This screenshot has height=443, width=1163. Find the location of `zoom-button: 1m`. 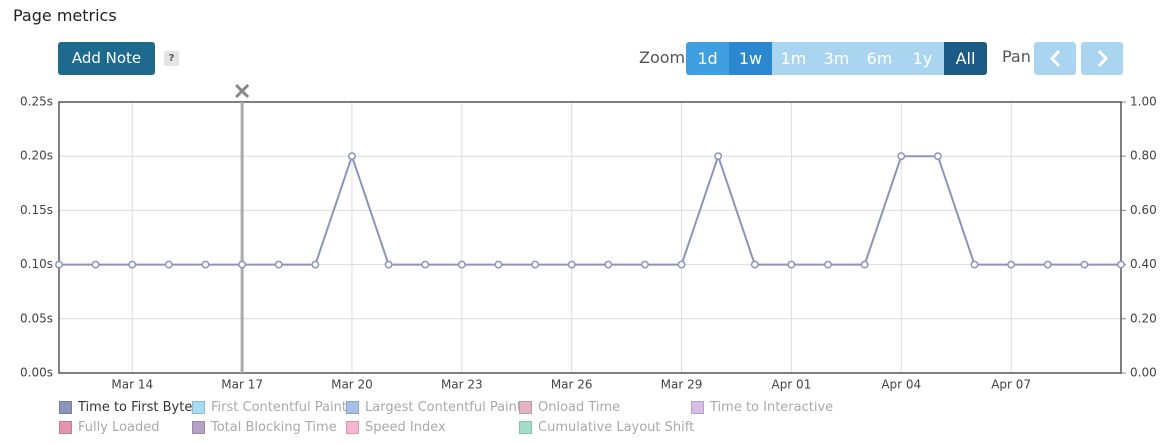

zoom-button: 1m is located at coordinates (793, 58).